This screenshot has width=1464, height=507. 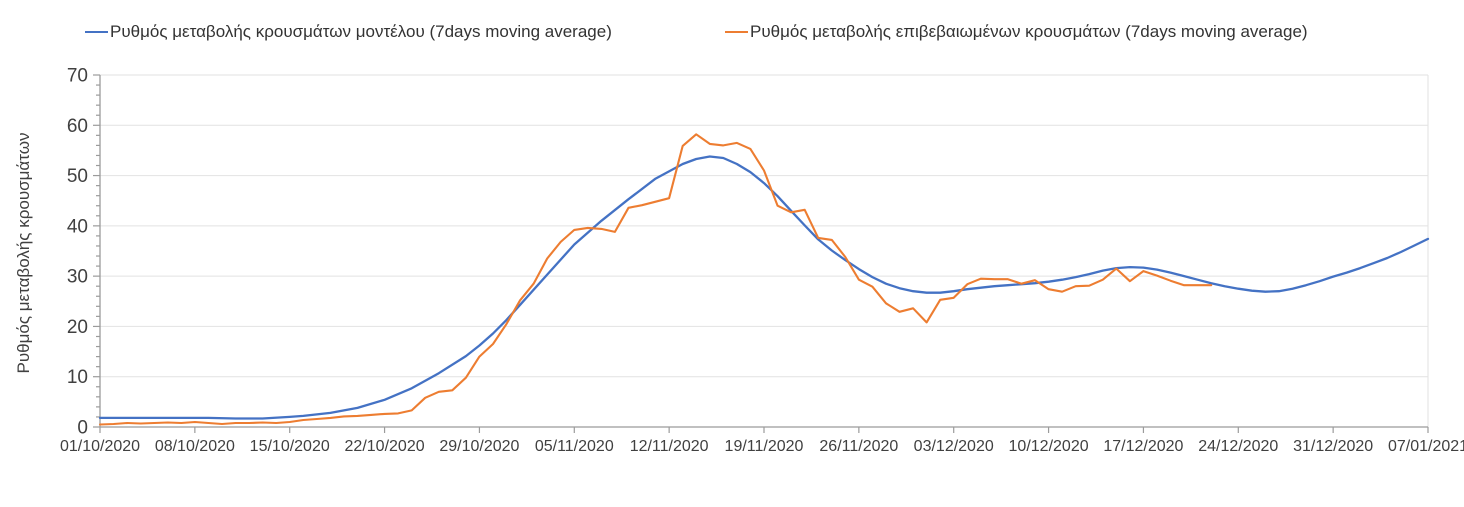 What do you see at coordinates (385, 446) in the screenshot?
I see `x-tick-label: 22/10/2020` at bounding box center [385, 446].